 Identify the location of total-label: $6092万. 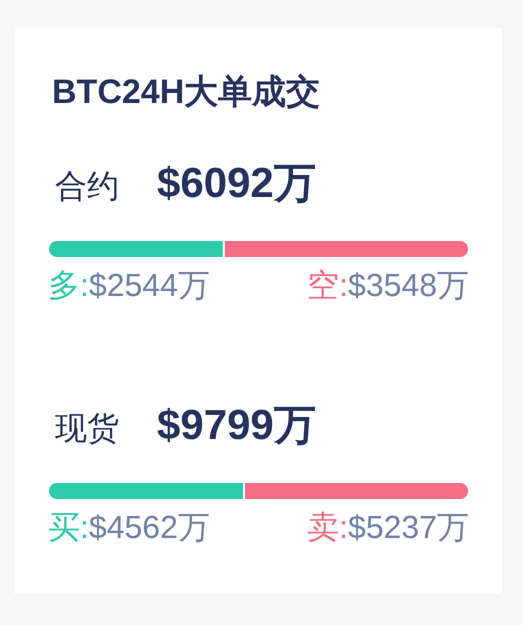
(236, 182).